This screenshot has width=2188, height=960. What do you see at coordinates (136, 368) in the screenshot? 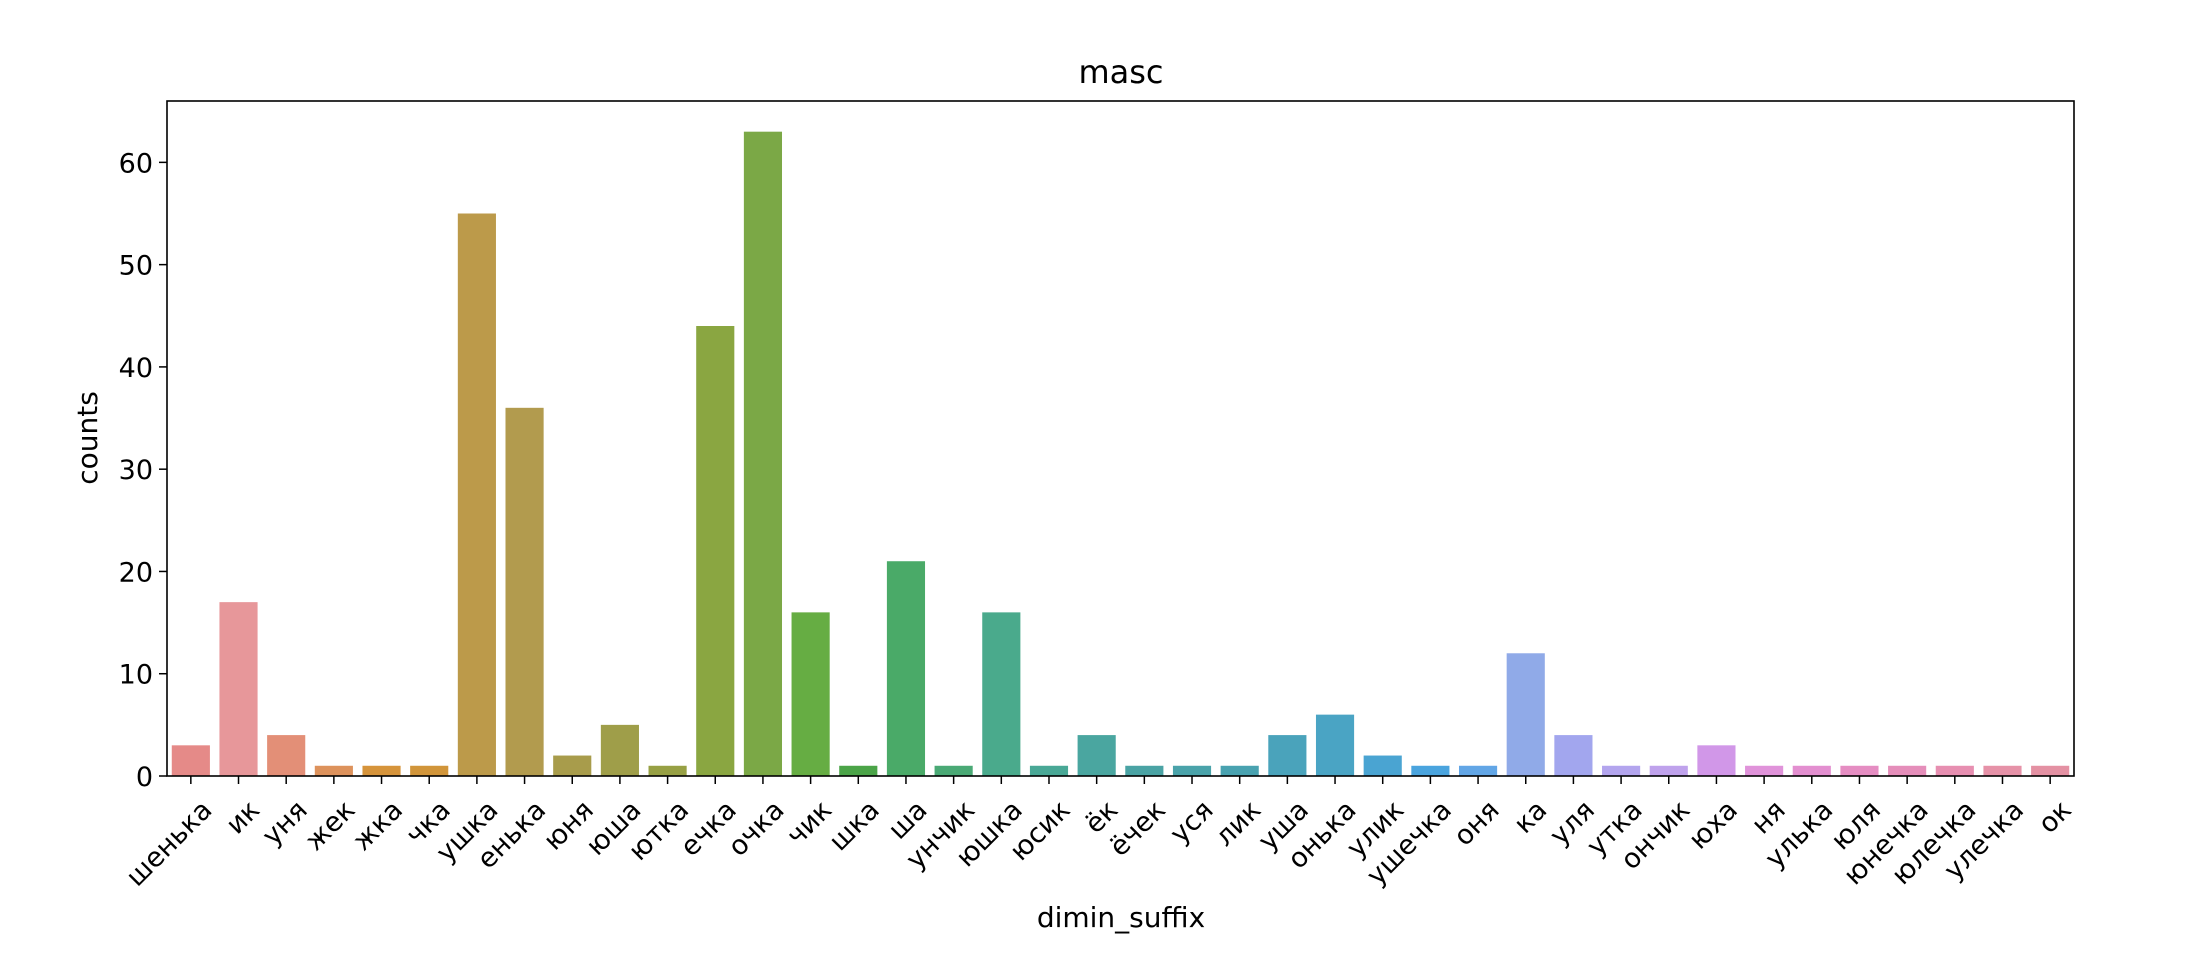
I see `y-tick-label-4: 40` at bounding box center [136, 368].